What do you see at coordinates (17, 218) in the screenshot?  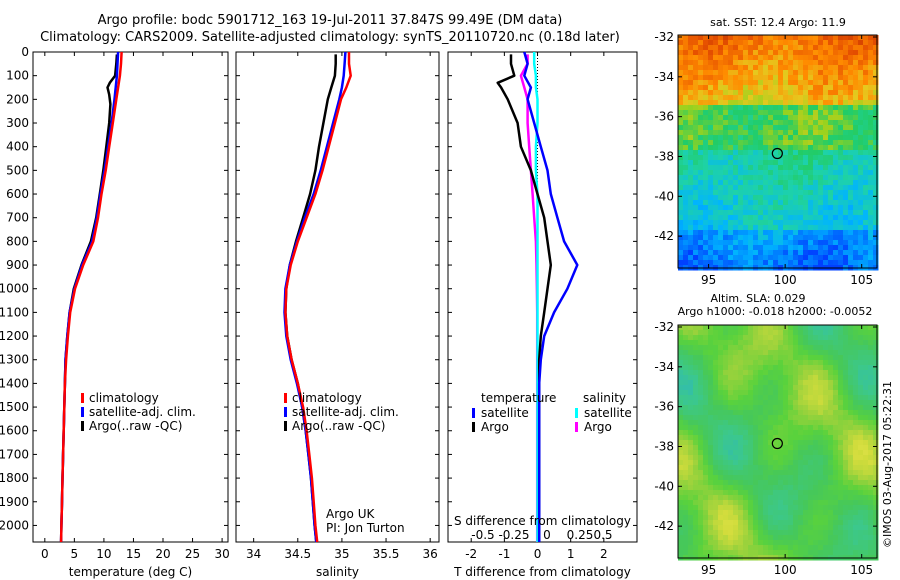 I see `temperature-ytick-label: 700` at bounding box center [17, 218].